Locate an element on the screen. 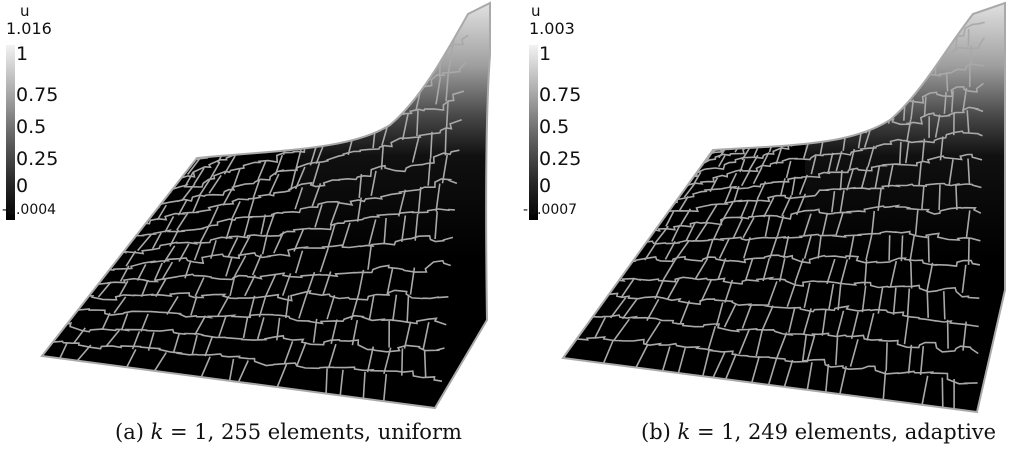  colorbar-gradient is located at coordinates (10, 132).